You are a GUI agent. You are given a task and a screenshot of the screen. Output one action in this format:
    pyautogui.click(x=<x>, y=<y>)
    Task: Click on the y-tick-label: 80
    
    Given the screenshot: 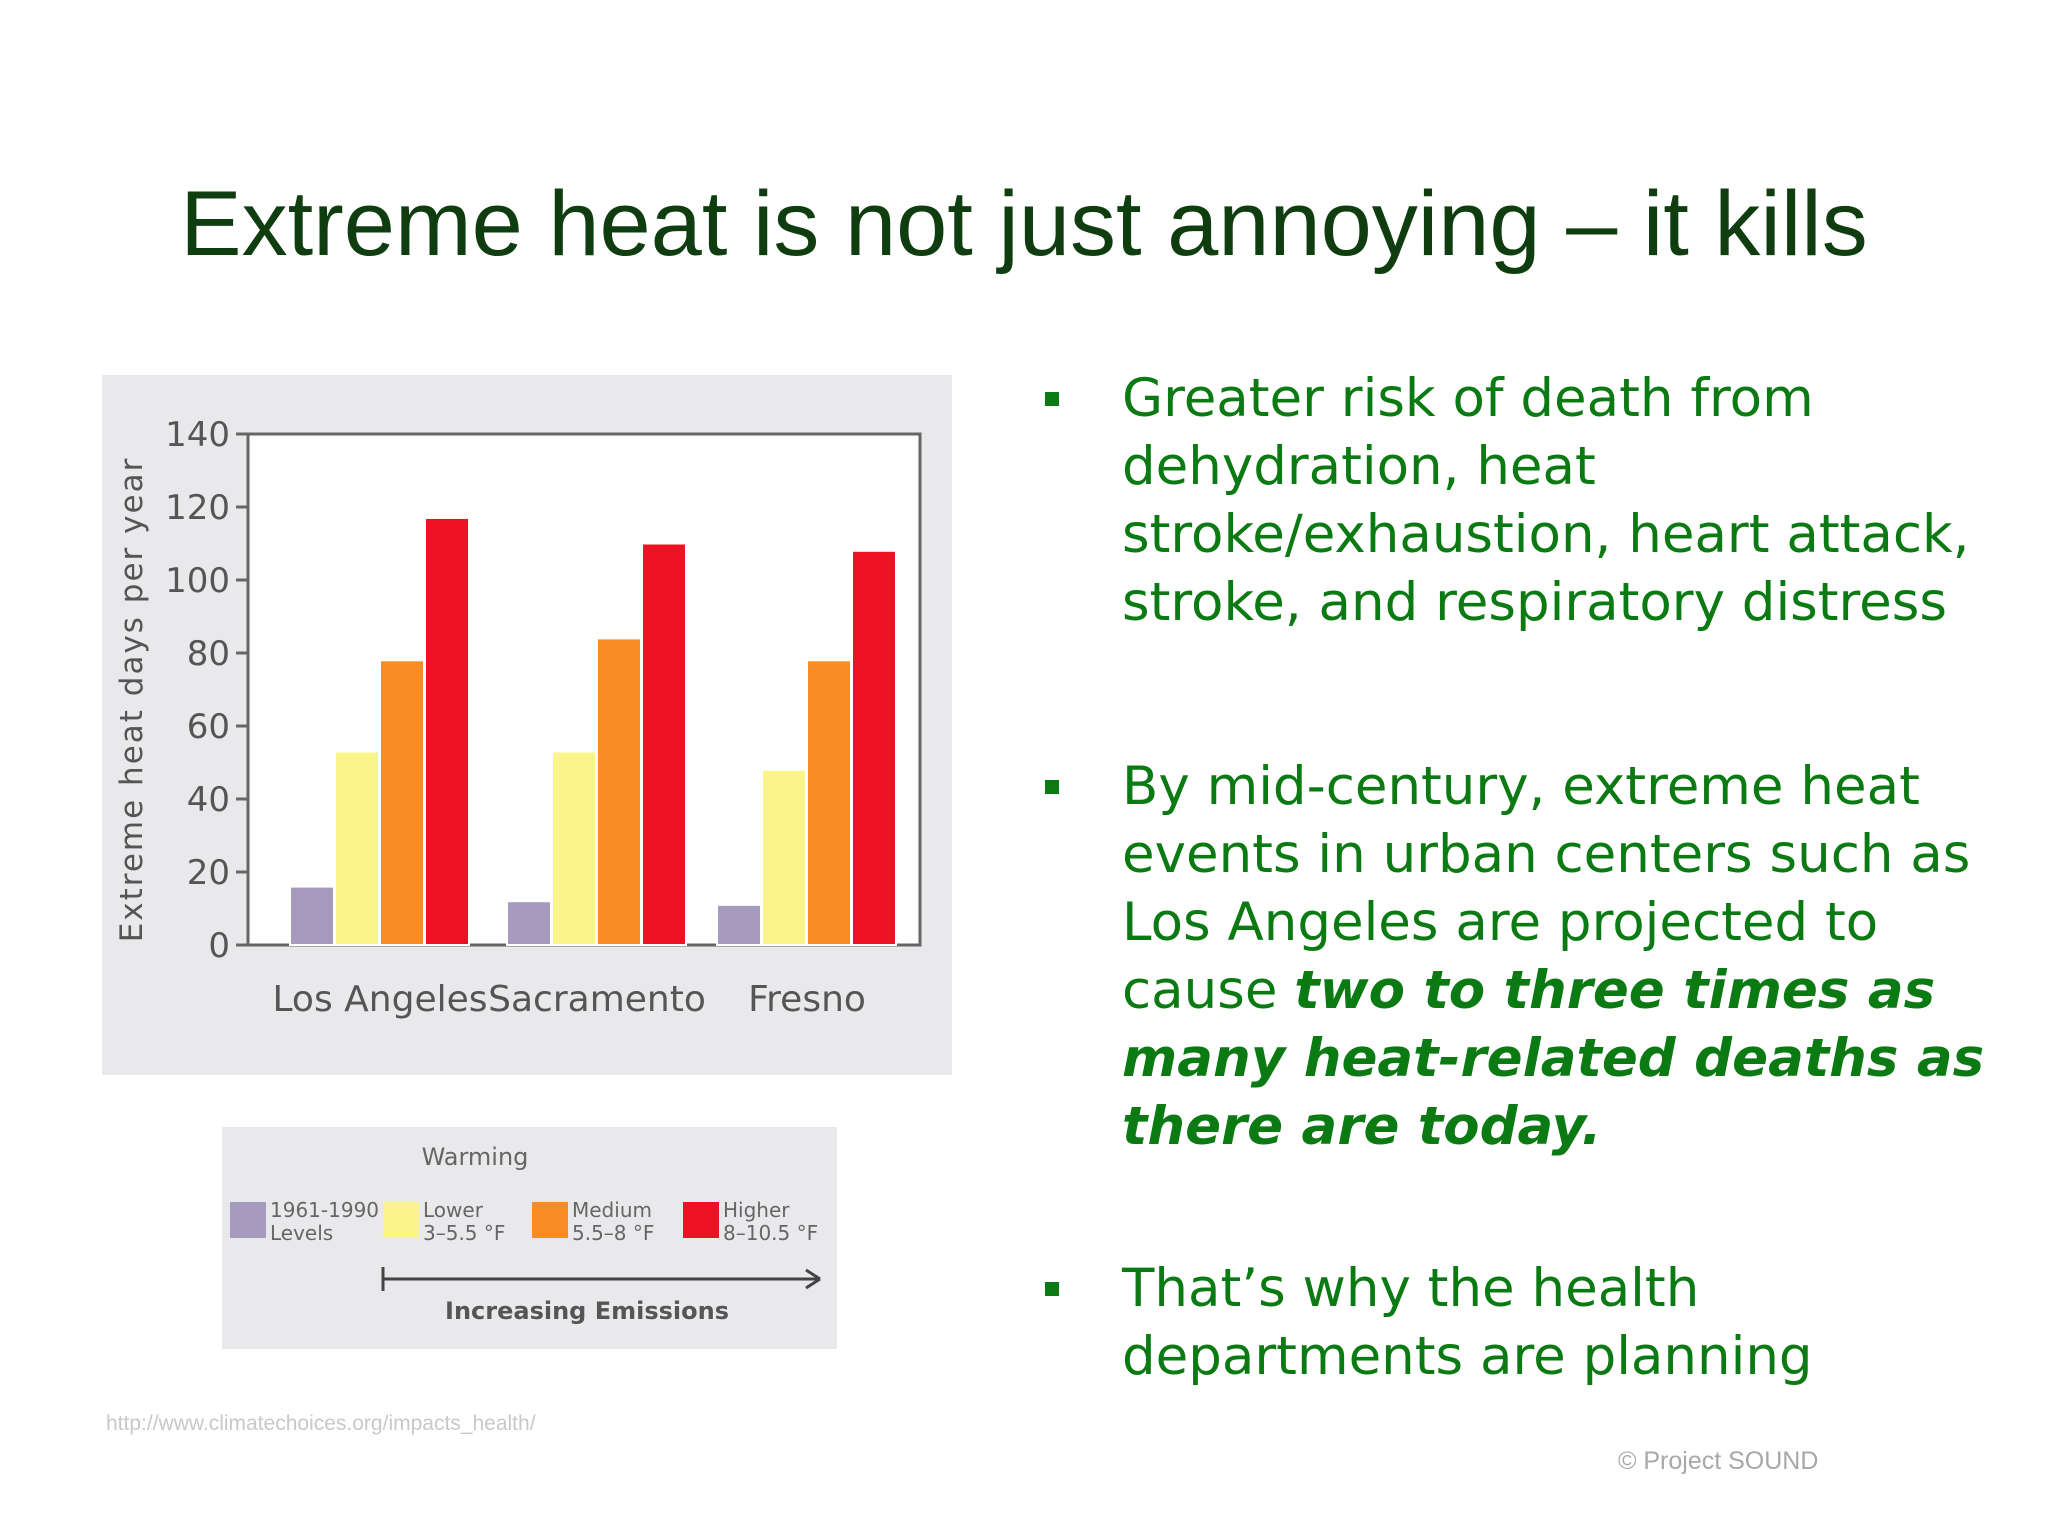 What is the action you would take?
    pyautogui.click(x=208, y=654)
    